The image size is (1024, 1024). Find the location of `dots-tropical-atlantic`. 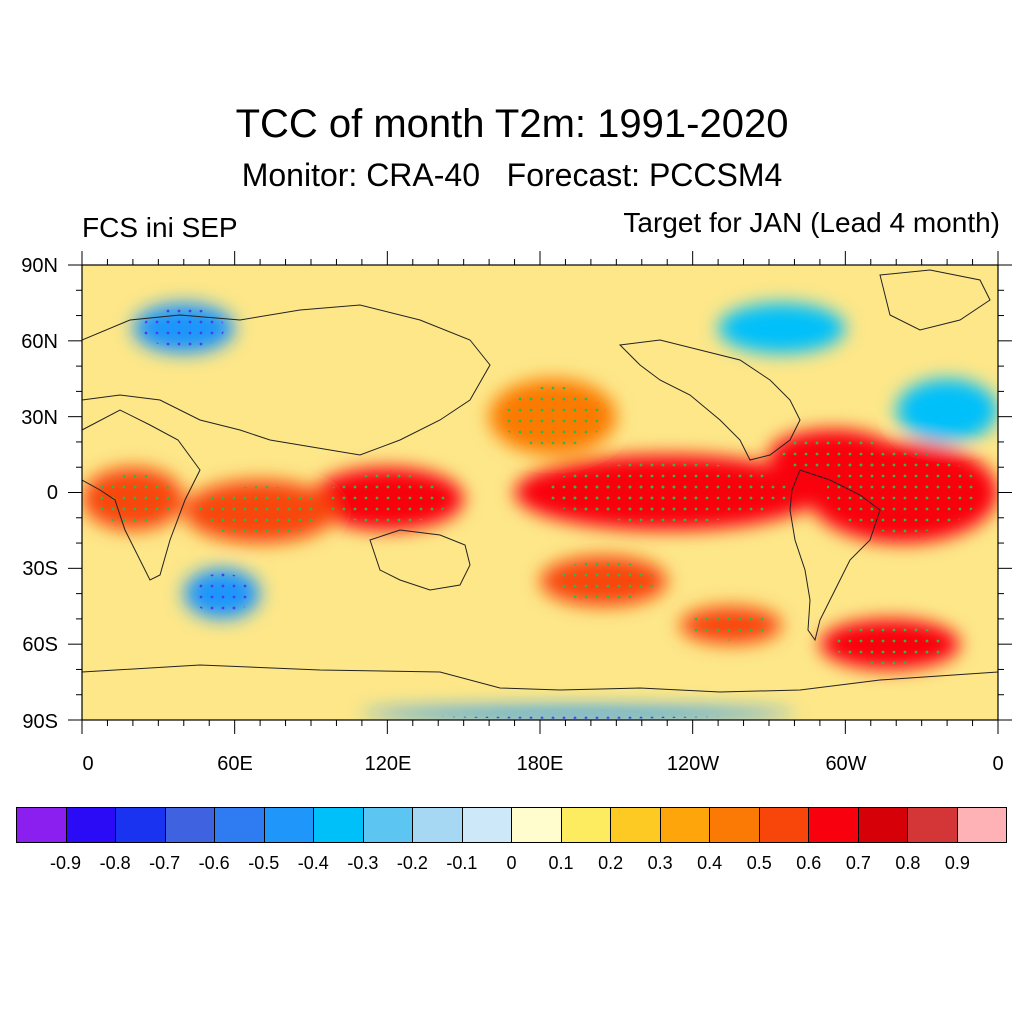

dots-tropical-atlantic is located at coordinates (902, 492).